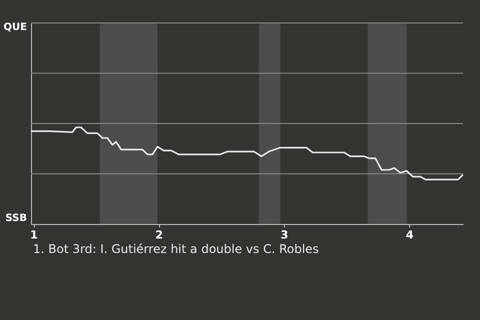 The height and width of the screenshot is (320, 480). Describe the element at coordinates (410, 235) in the screenshot. I see `x-tick-label: 4` at that location.